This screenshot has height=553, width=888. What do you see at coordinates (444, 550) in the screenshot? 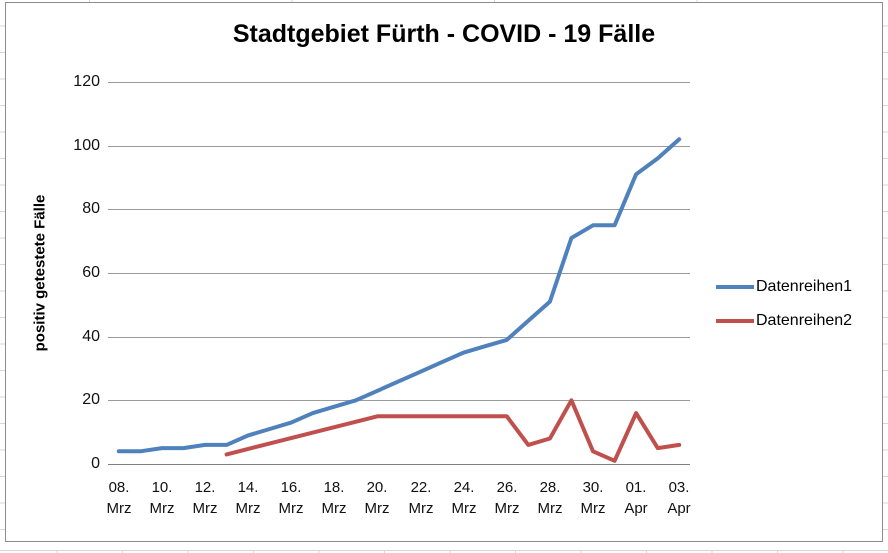
I see `sheet-row-line` at bounding box center [444, 550].